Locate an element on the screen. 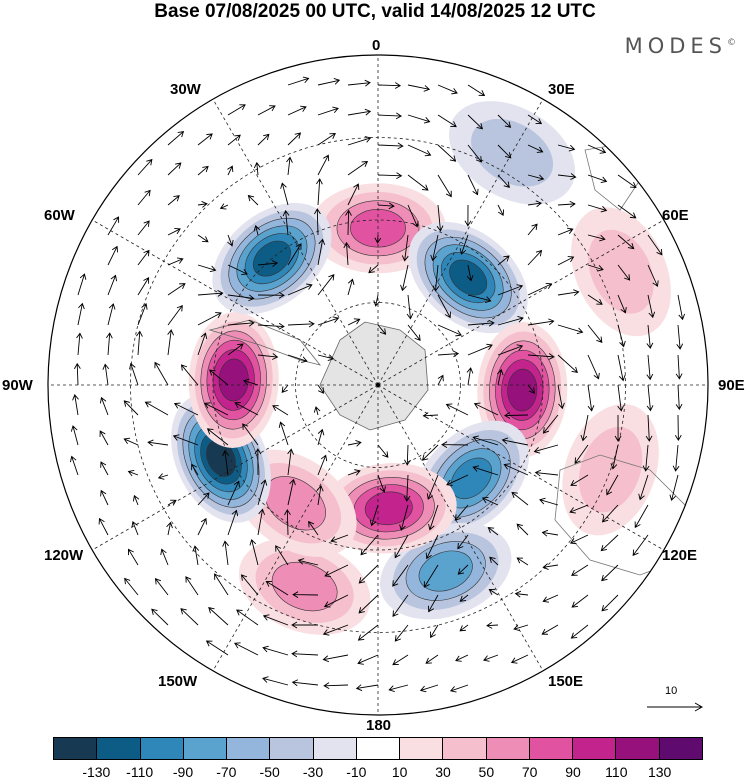  colorbar-tick: -10 is located at coordinates (356, 772).